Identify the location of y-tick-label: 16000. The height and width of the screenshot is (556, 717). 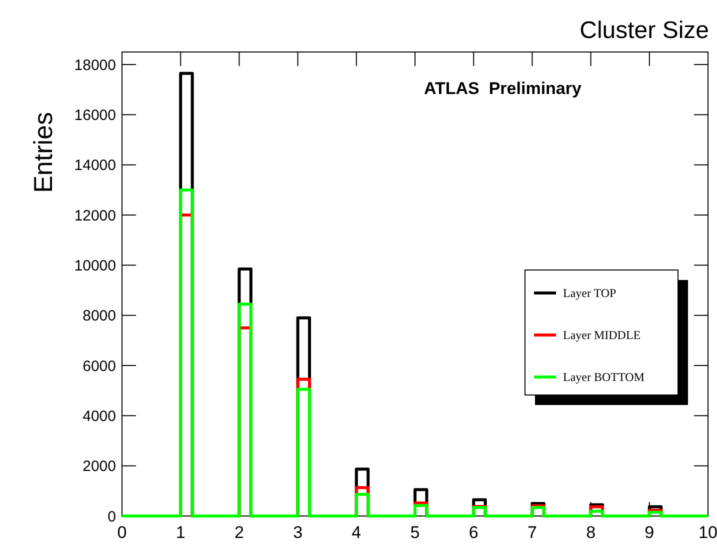
(95, 115).